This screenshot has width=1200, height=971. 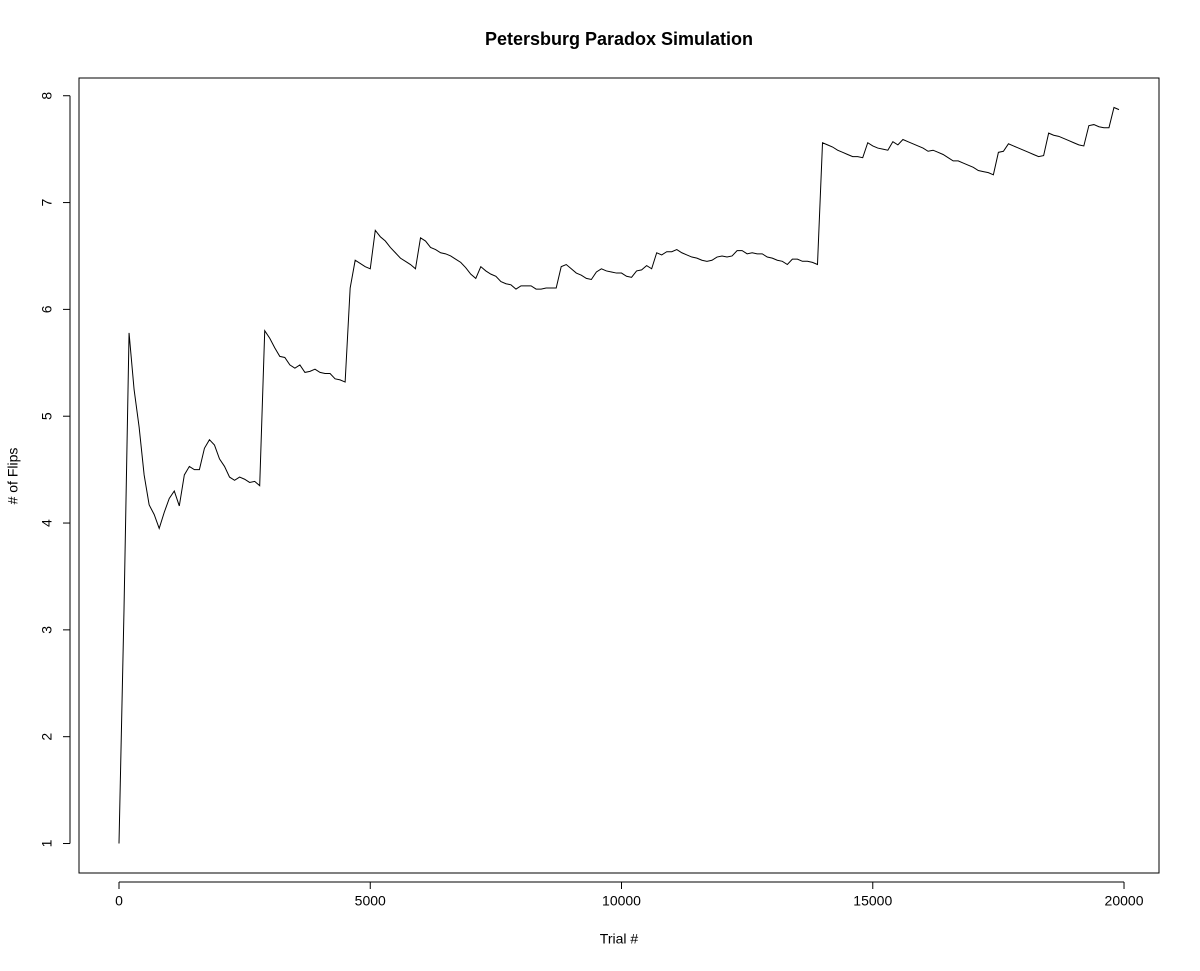 I want to click on y-tick-label: 1, so click(x=47, y=843).